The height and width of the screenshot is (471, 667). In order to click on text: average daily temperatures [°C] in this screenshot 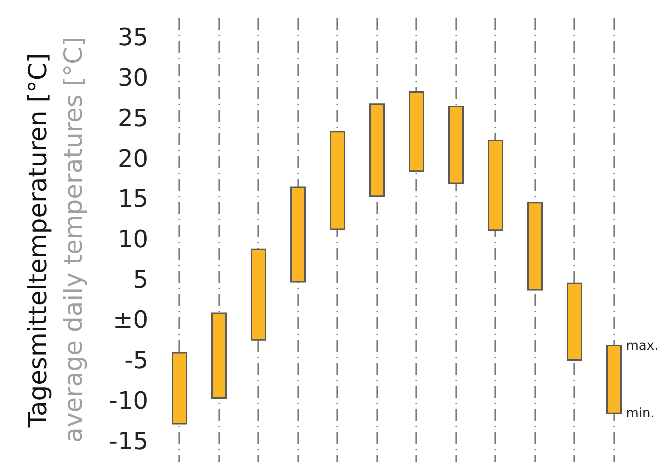, I will do `click(73, 240)`.